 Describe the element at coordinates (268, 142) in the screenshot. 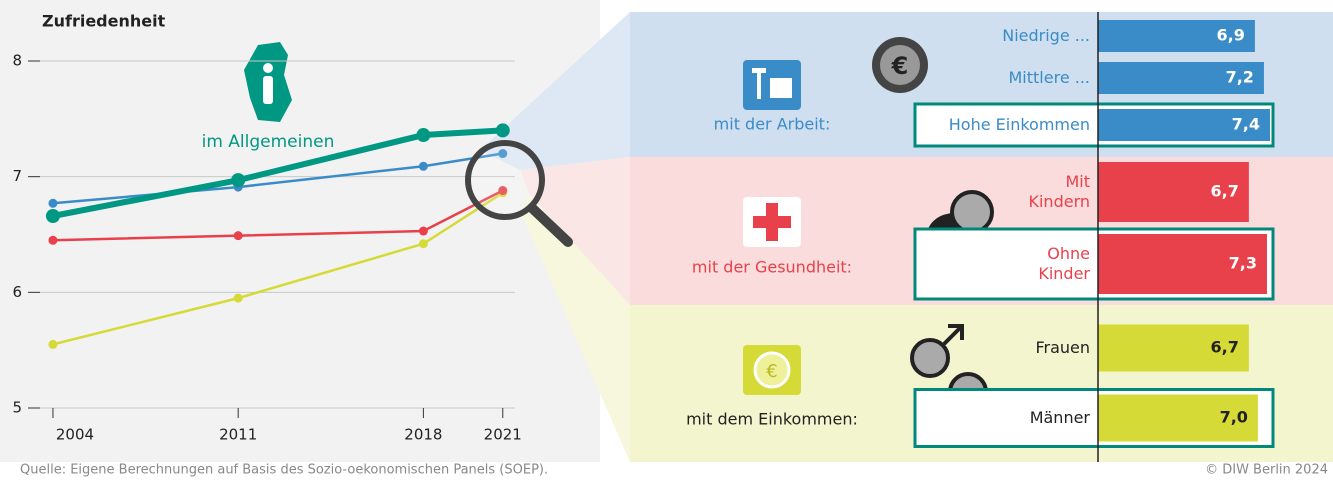

I see `series-label: im Allgemeinen` at that location.